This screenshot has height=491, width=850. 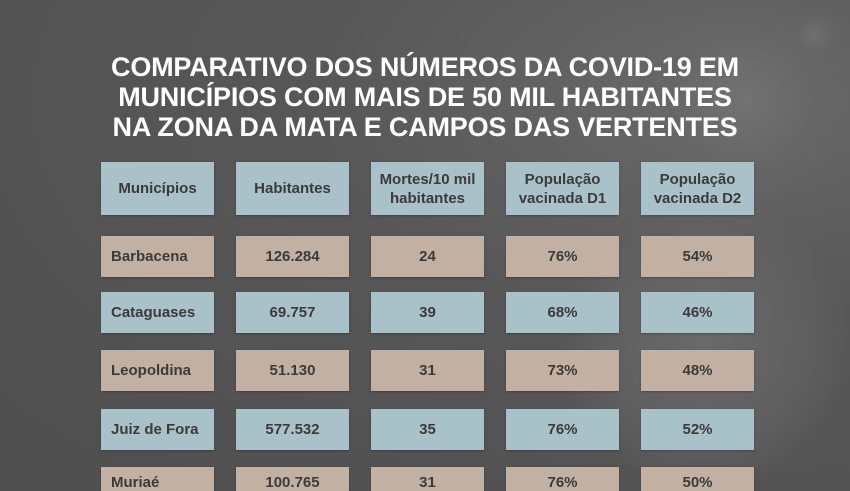 What do you see at coordinates (562, 370) in the screenshot?
I see `table-cell: 73%` at bounding box center [562, 370].